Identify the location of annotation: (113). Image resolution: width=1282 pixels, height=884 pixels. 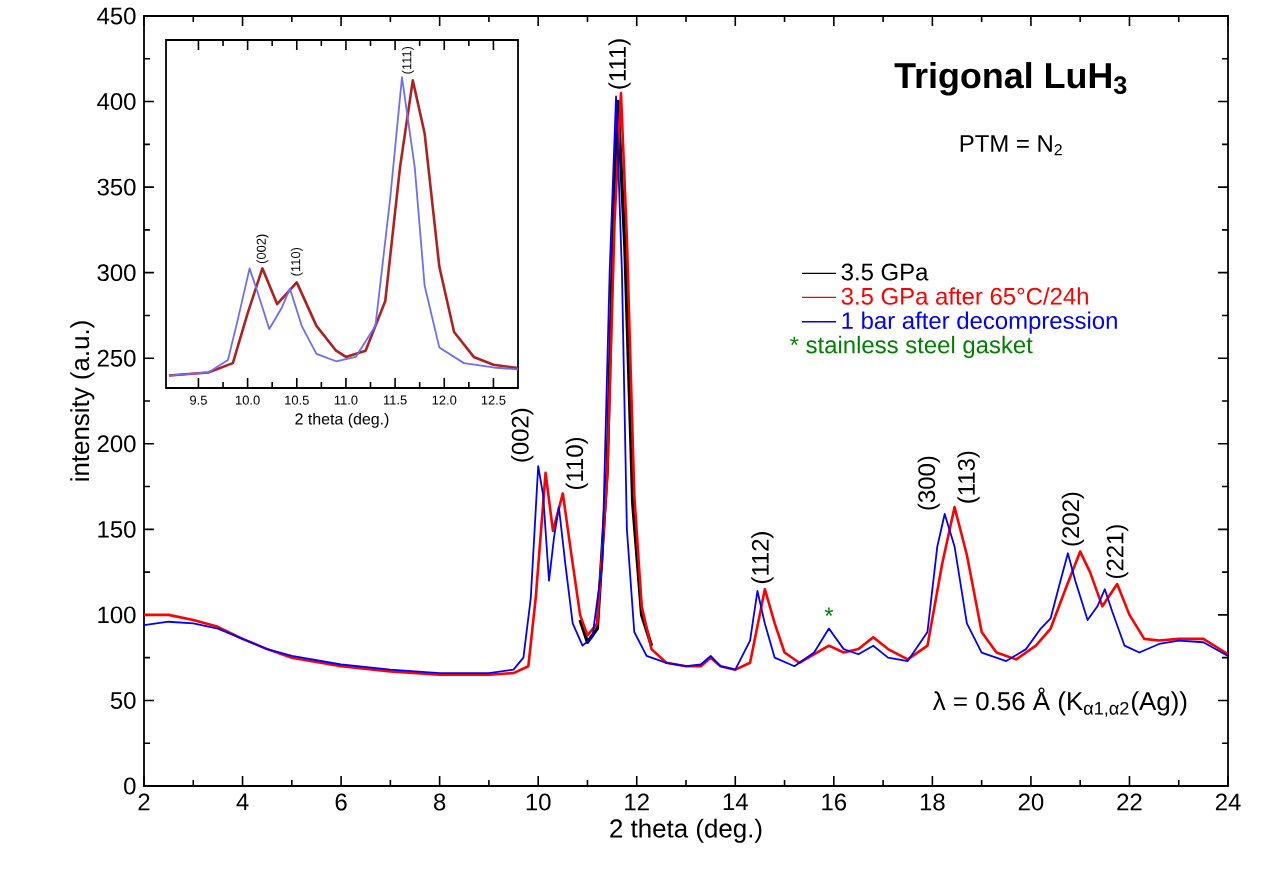
(968, 477).